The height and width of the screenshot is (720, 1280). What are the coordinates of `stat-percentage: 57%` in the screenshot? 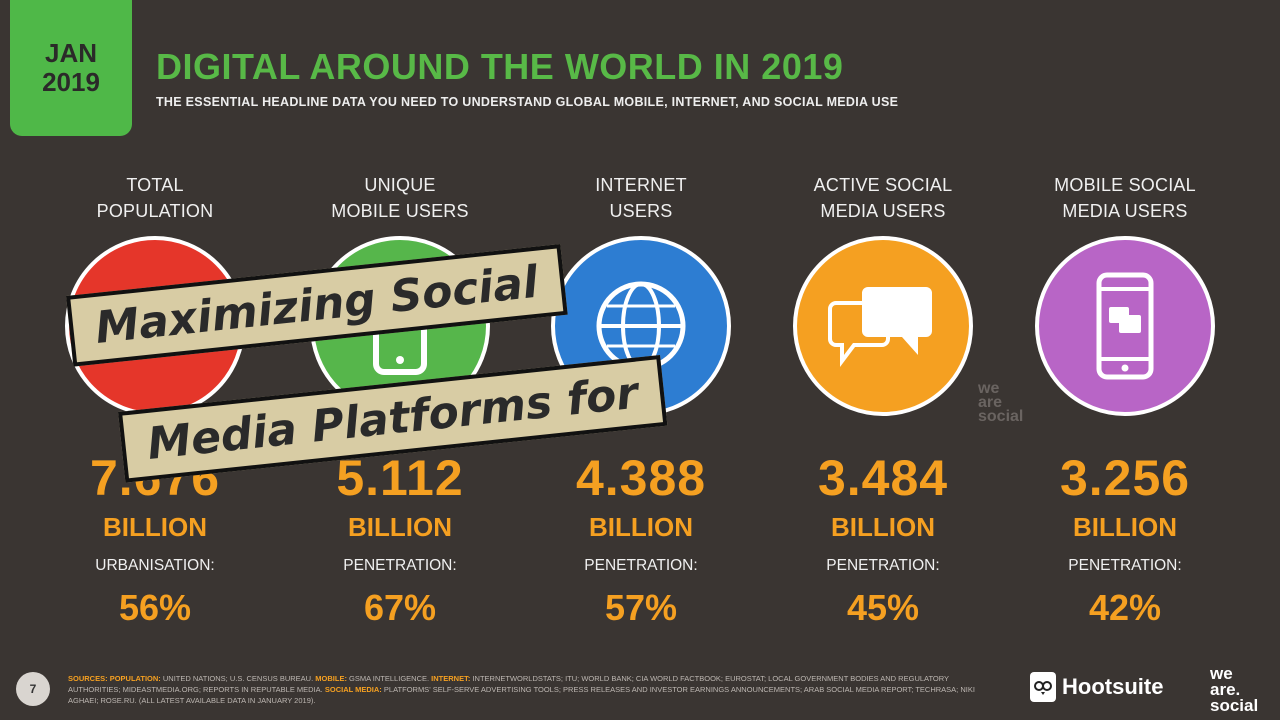 It's located at (641, 607).